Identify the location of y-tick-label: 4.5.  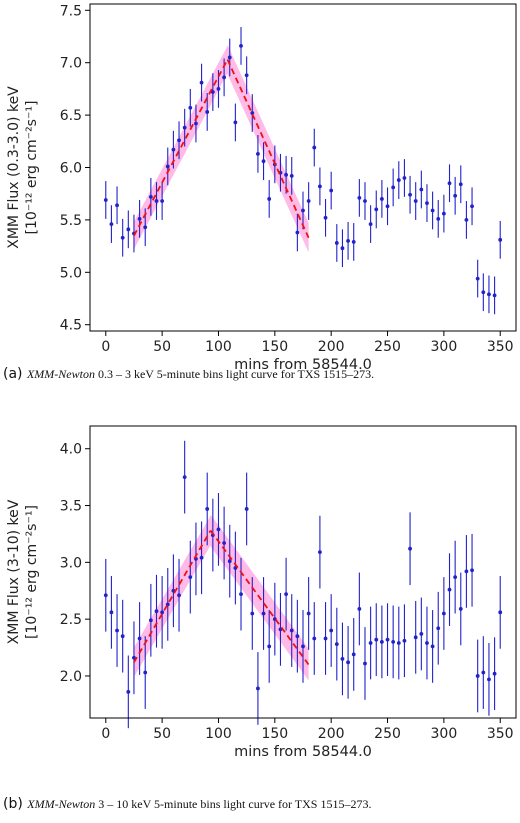
(71, 326).